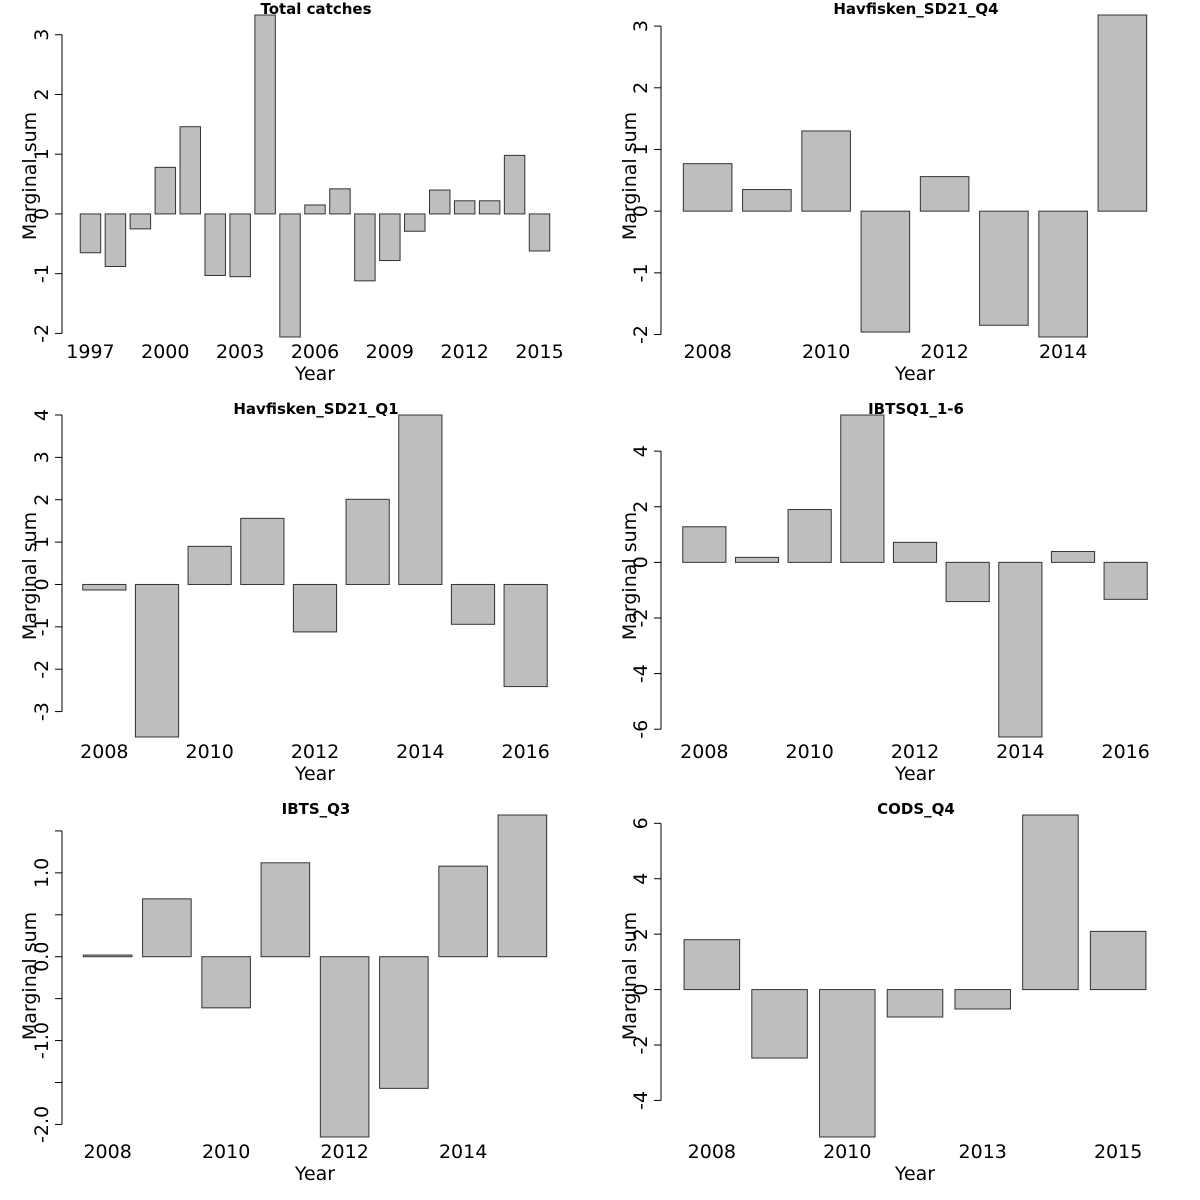 The image size is (1200, 1200). I want to click on bar-2005, so click(290, 275).